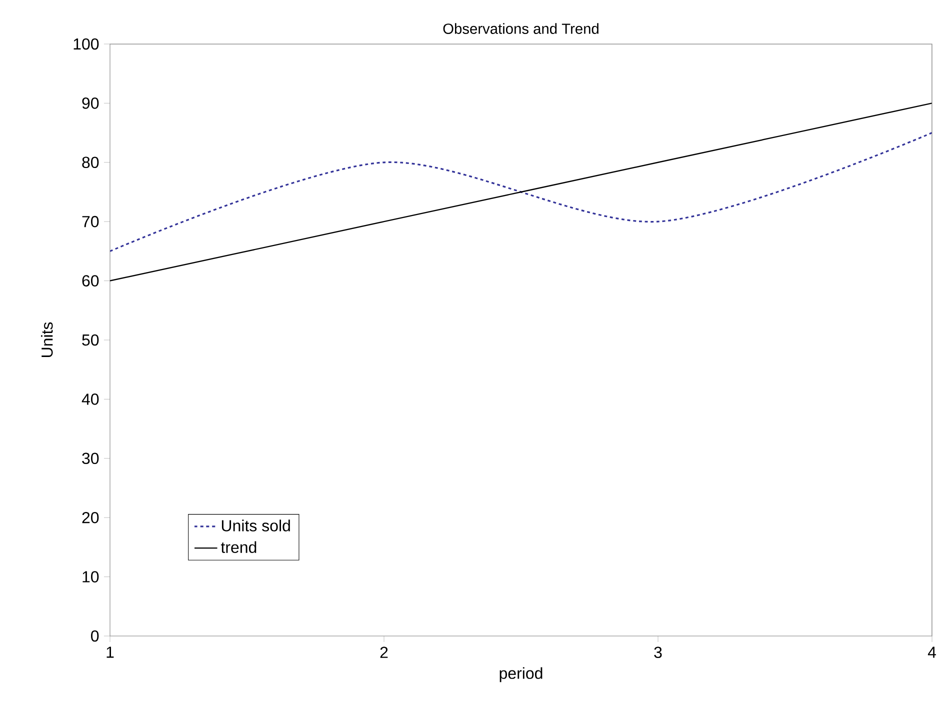 This screenshot has width=937, height=713. What do you see at coordinates (90, 280) in the screenshot?
I see `y-tick-label: 60` at bounding box center [90, 280].